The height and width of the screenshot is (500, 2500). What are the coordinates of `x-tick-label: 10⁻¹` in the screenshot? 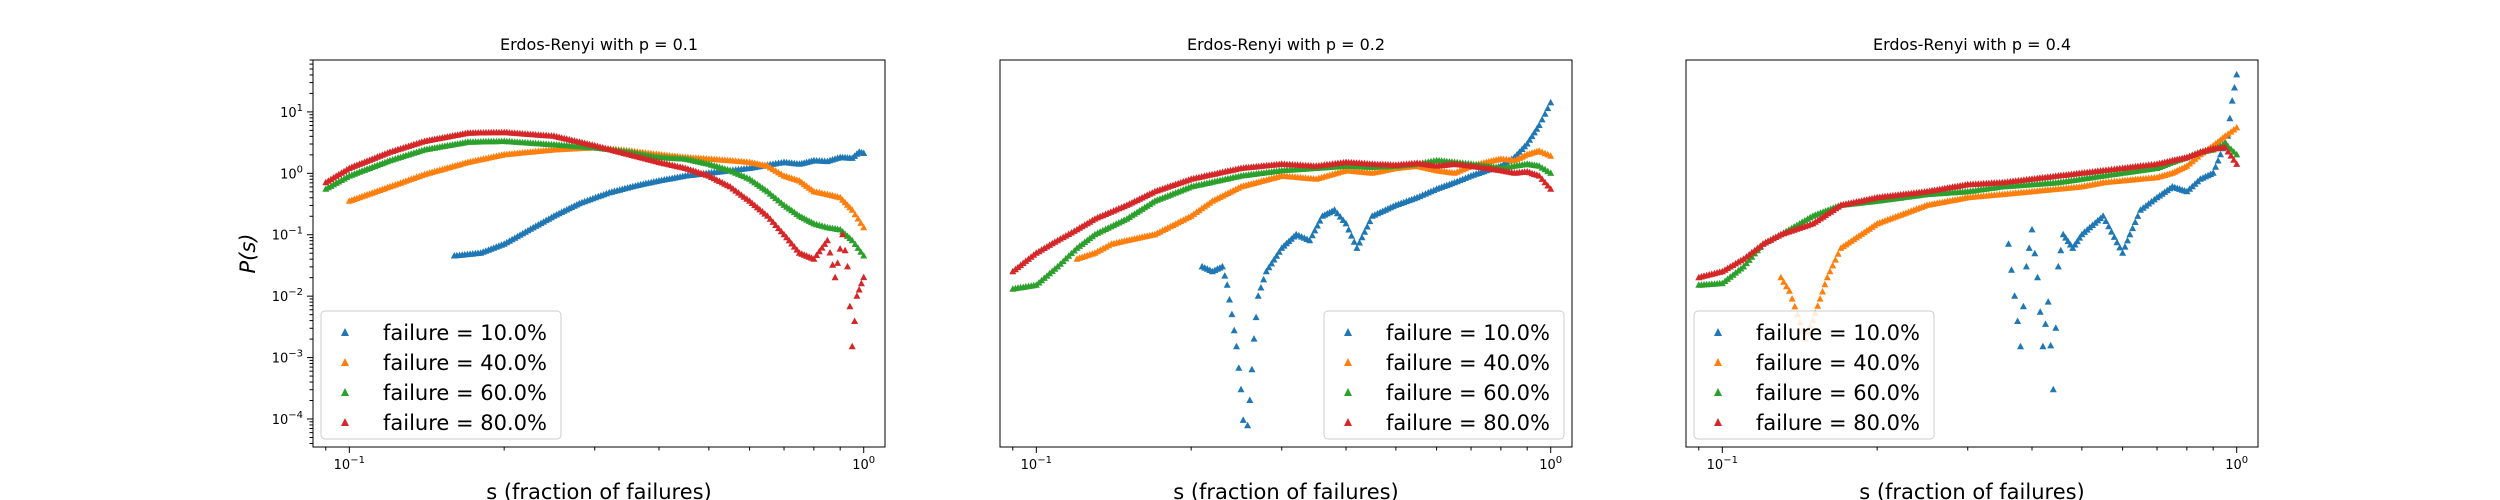 It's located at (1722, 464).